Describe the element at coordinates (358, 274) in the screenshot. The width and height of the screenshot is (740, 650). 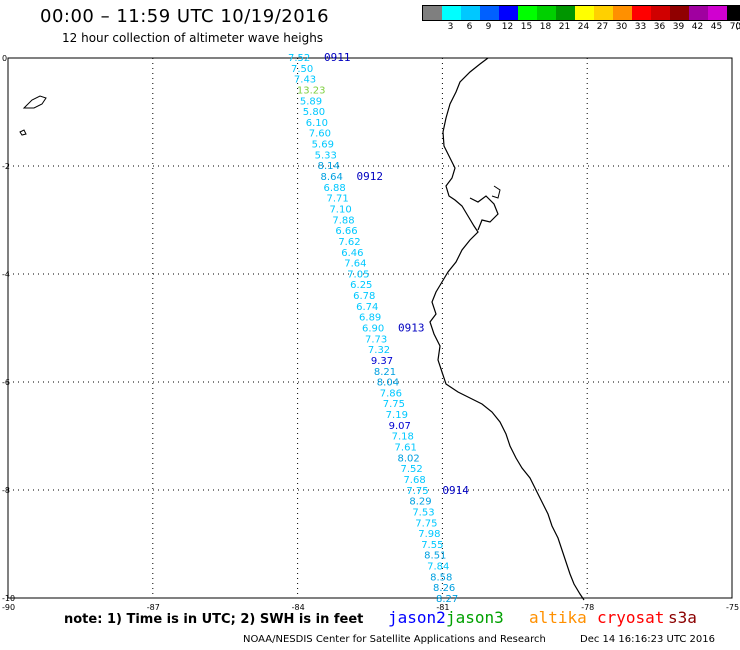
I see `swh-value-label: 7.05` at that location.